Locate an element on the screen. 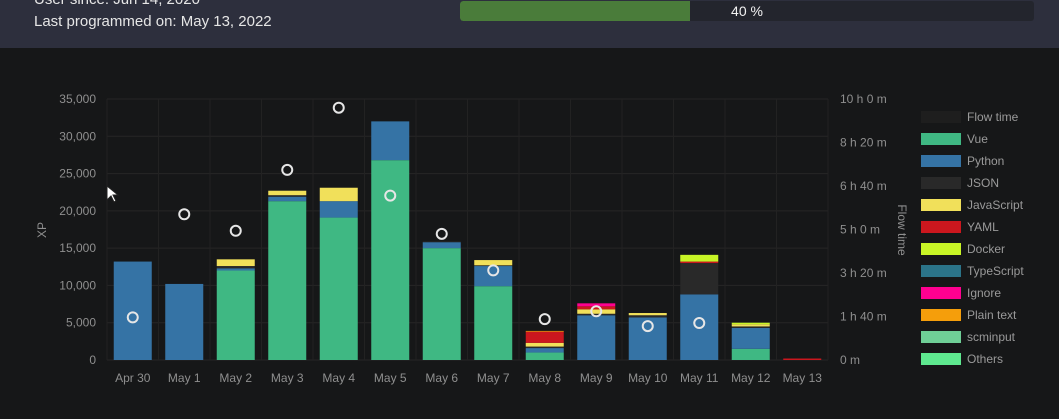 This screenshot has height=419, width=1059. legend-label: Others is located at coordinates (985, 359).